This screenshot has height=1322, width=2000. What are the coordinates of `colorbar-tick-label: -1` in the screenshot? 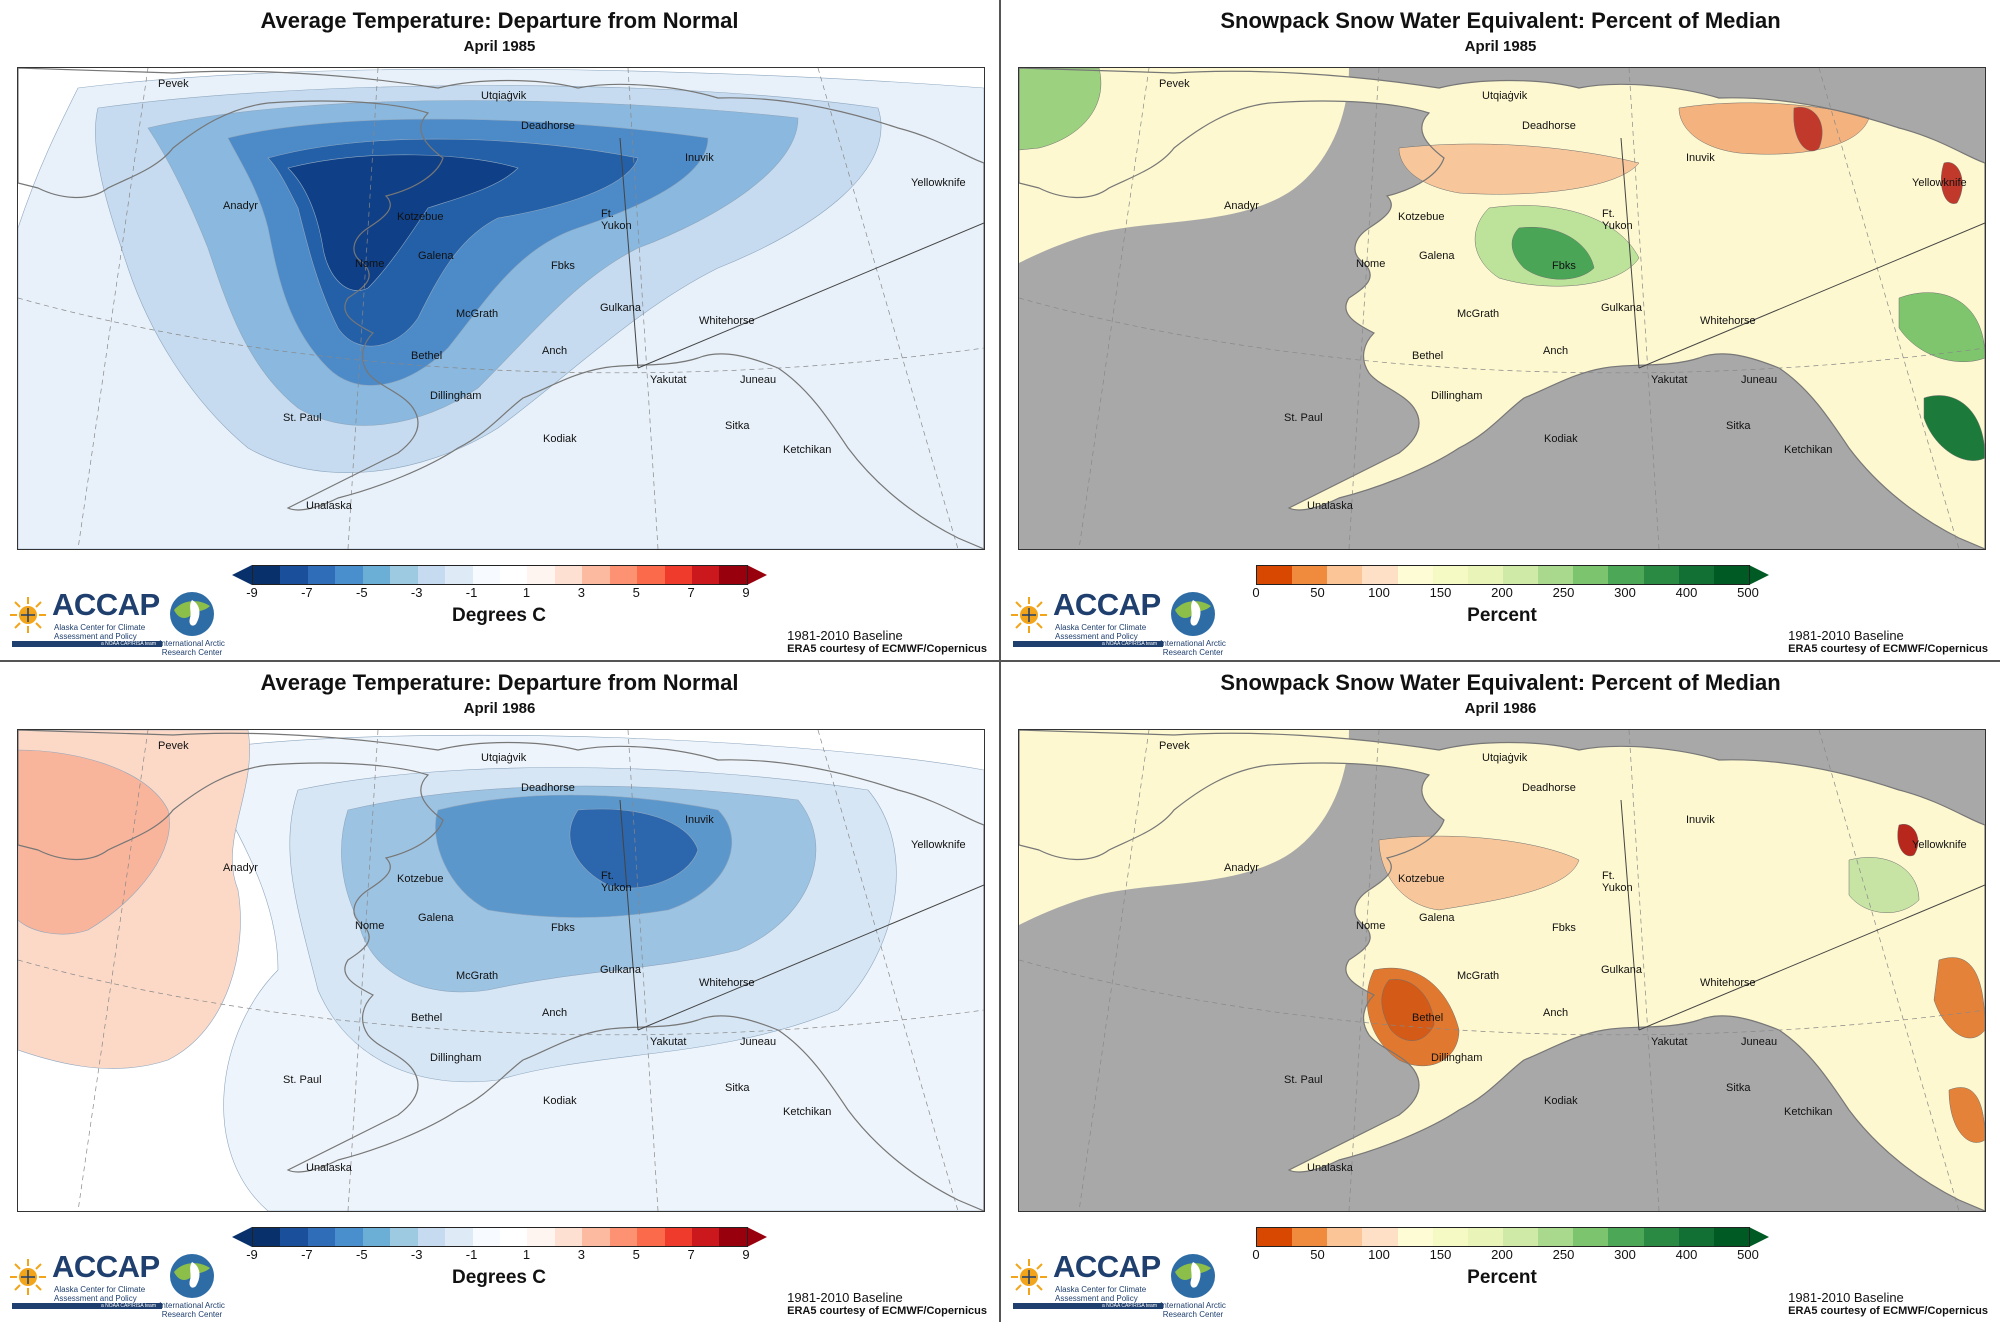 It's located at (471, 1254).